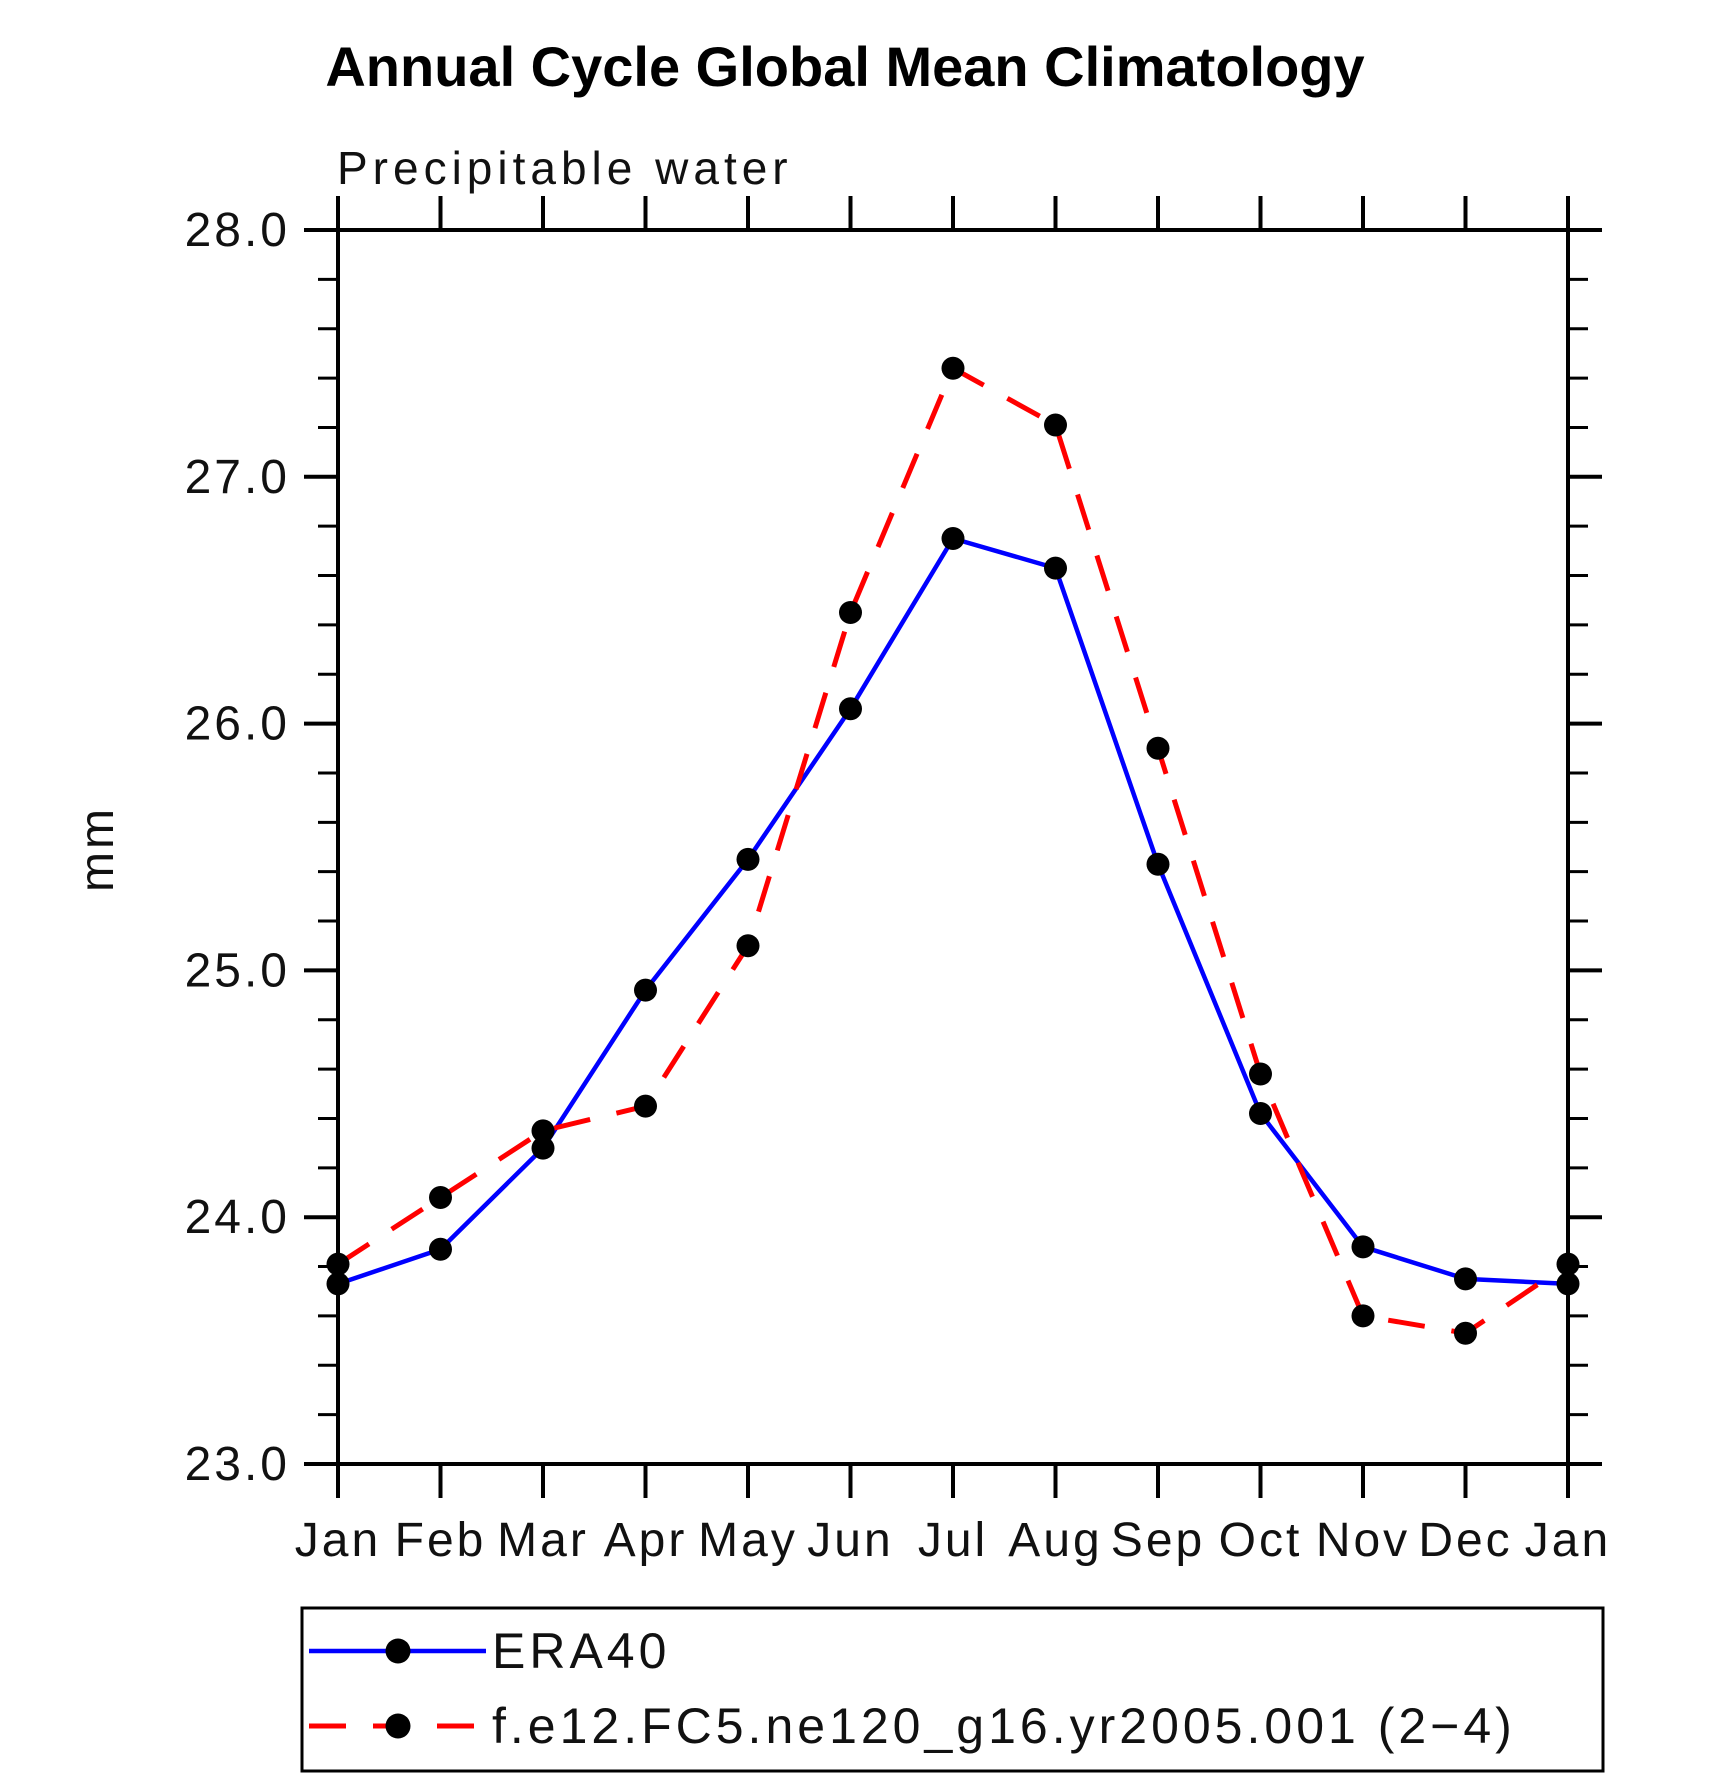  I want to click on legend-label-era40: ERA40, so click(581, 1651).